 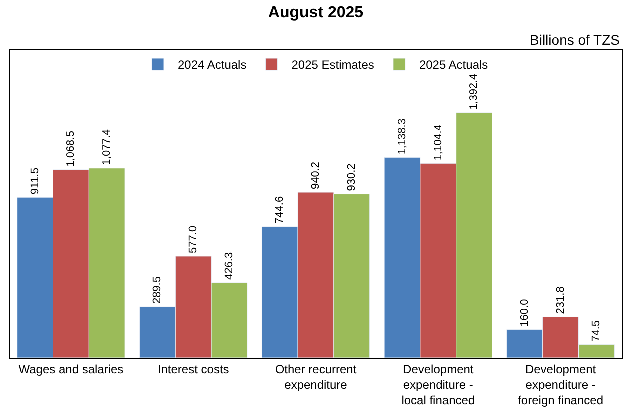 I want to click on text: Billions of TZS, so click(x=575, y=40).